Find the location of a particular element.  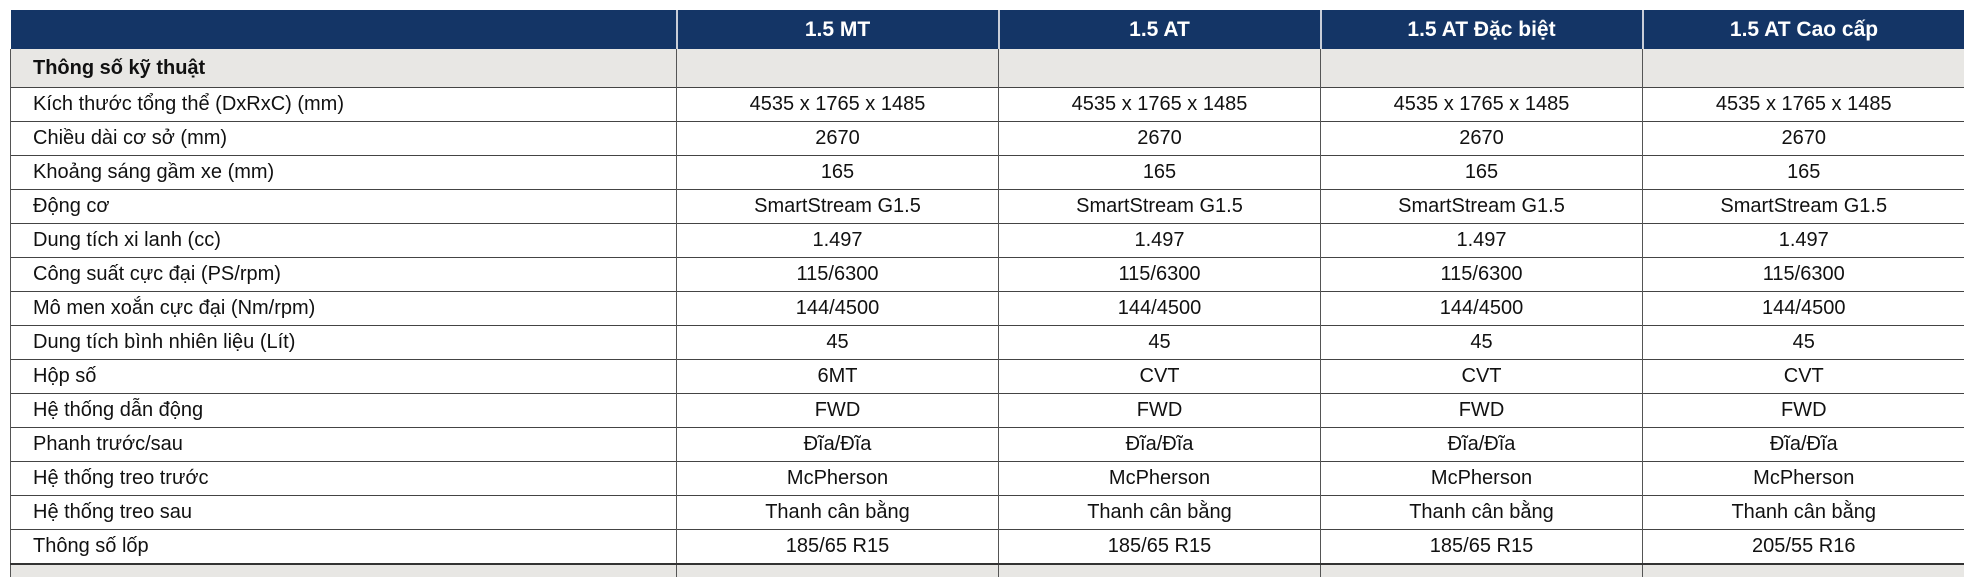

header-cell-variant: 1.5 AT Cao cấp is located at coordinates (1803, 29).